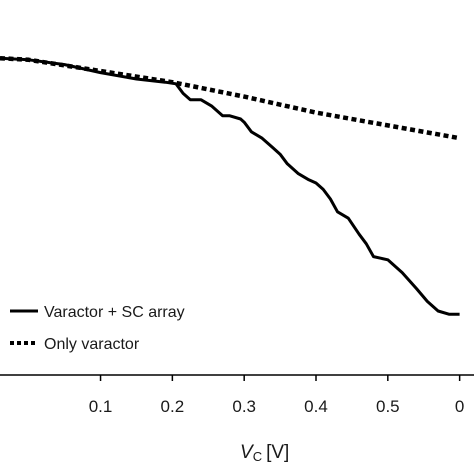  I want to click on x-tick-label-5: 0.5, so click(388, 406).